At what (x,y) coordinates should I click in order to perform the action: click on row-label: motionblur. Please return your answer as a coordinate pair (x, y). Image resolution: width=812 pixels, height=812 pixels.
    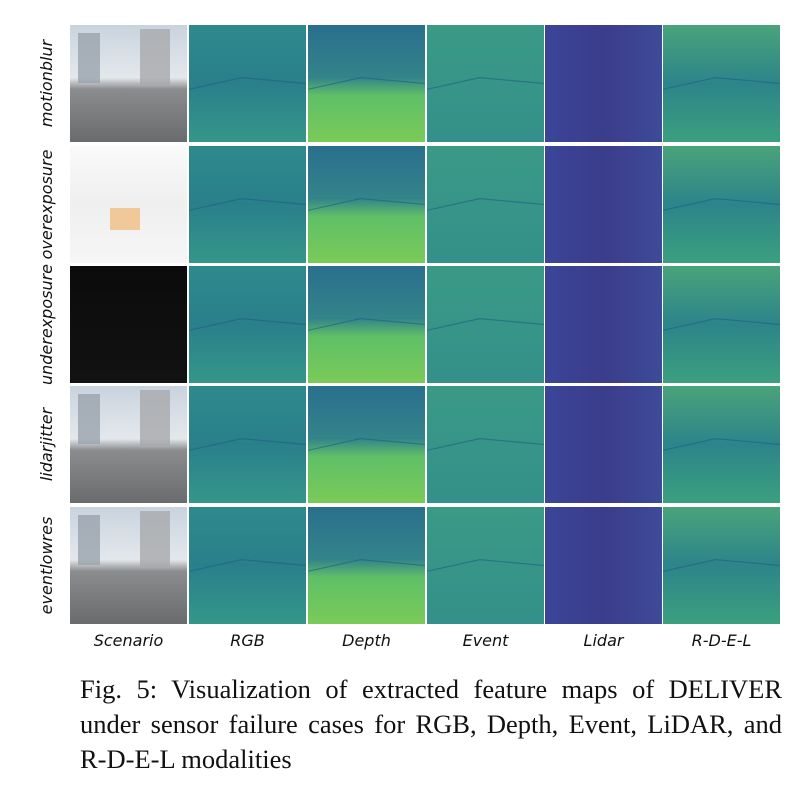
    Looking at the image, I should click on (46, 82).